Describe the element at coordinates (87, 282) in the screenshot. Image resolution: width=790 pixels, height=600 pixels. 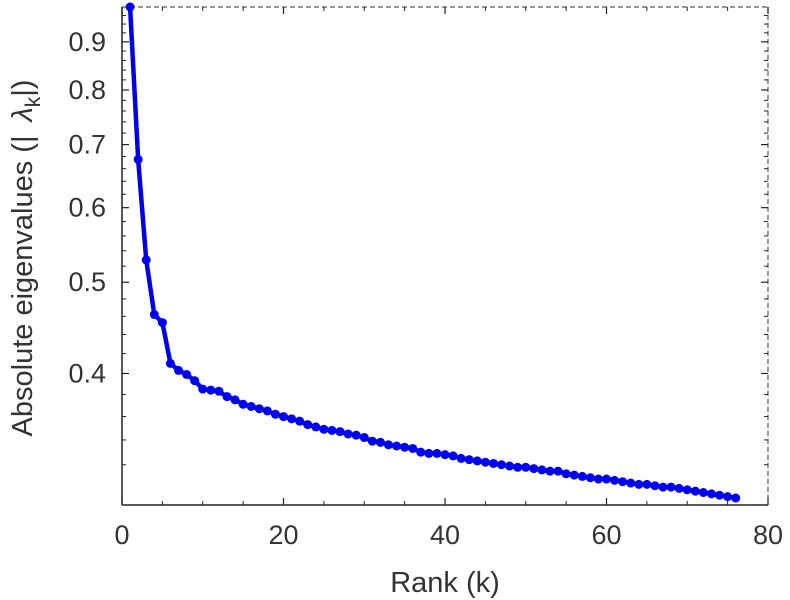
I see `y-tick-label: 0.5` at that location.